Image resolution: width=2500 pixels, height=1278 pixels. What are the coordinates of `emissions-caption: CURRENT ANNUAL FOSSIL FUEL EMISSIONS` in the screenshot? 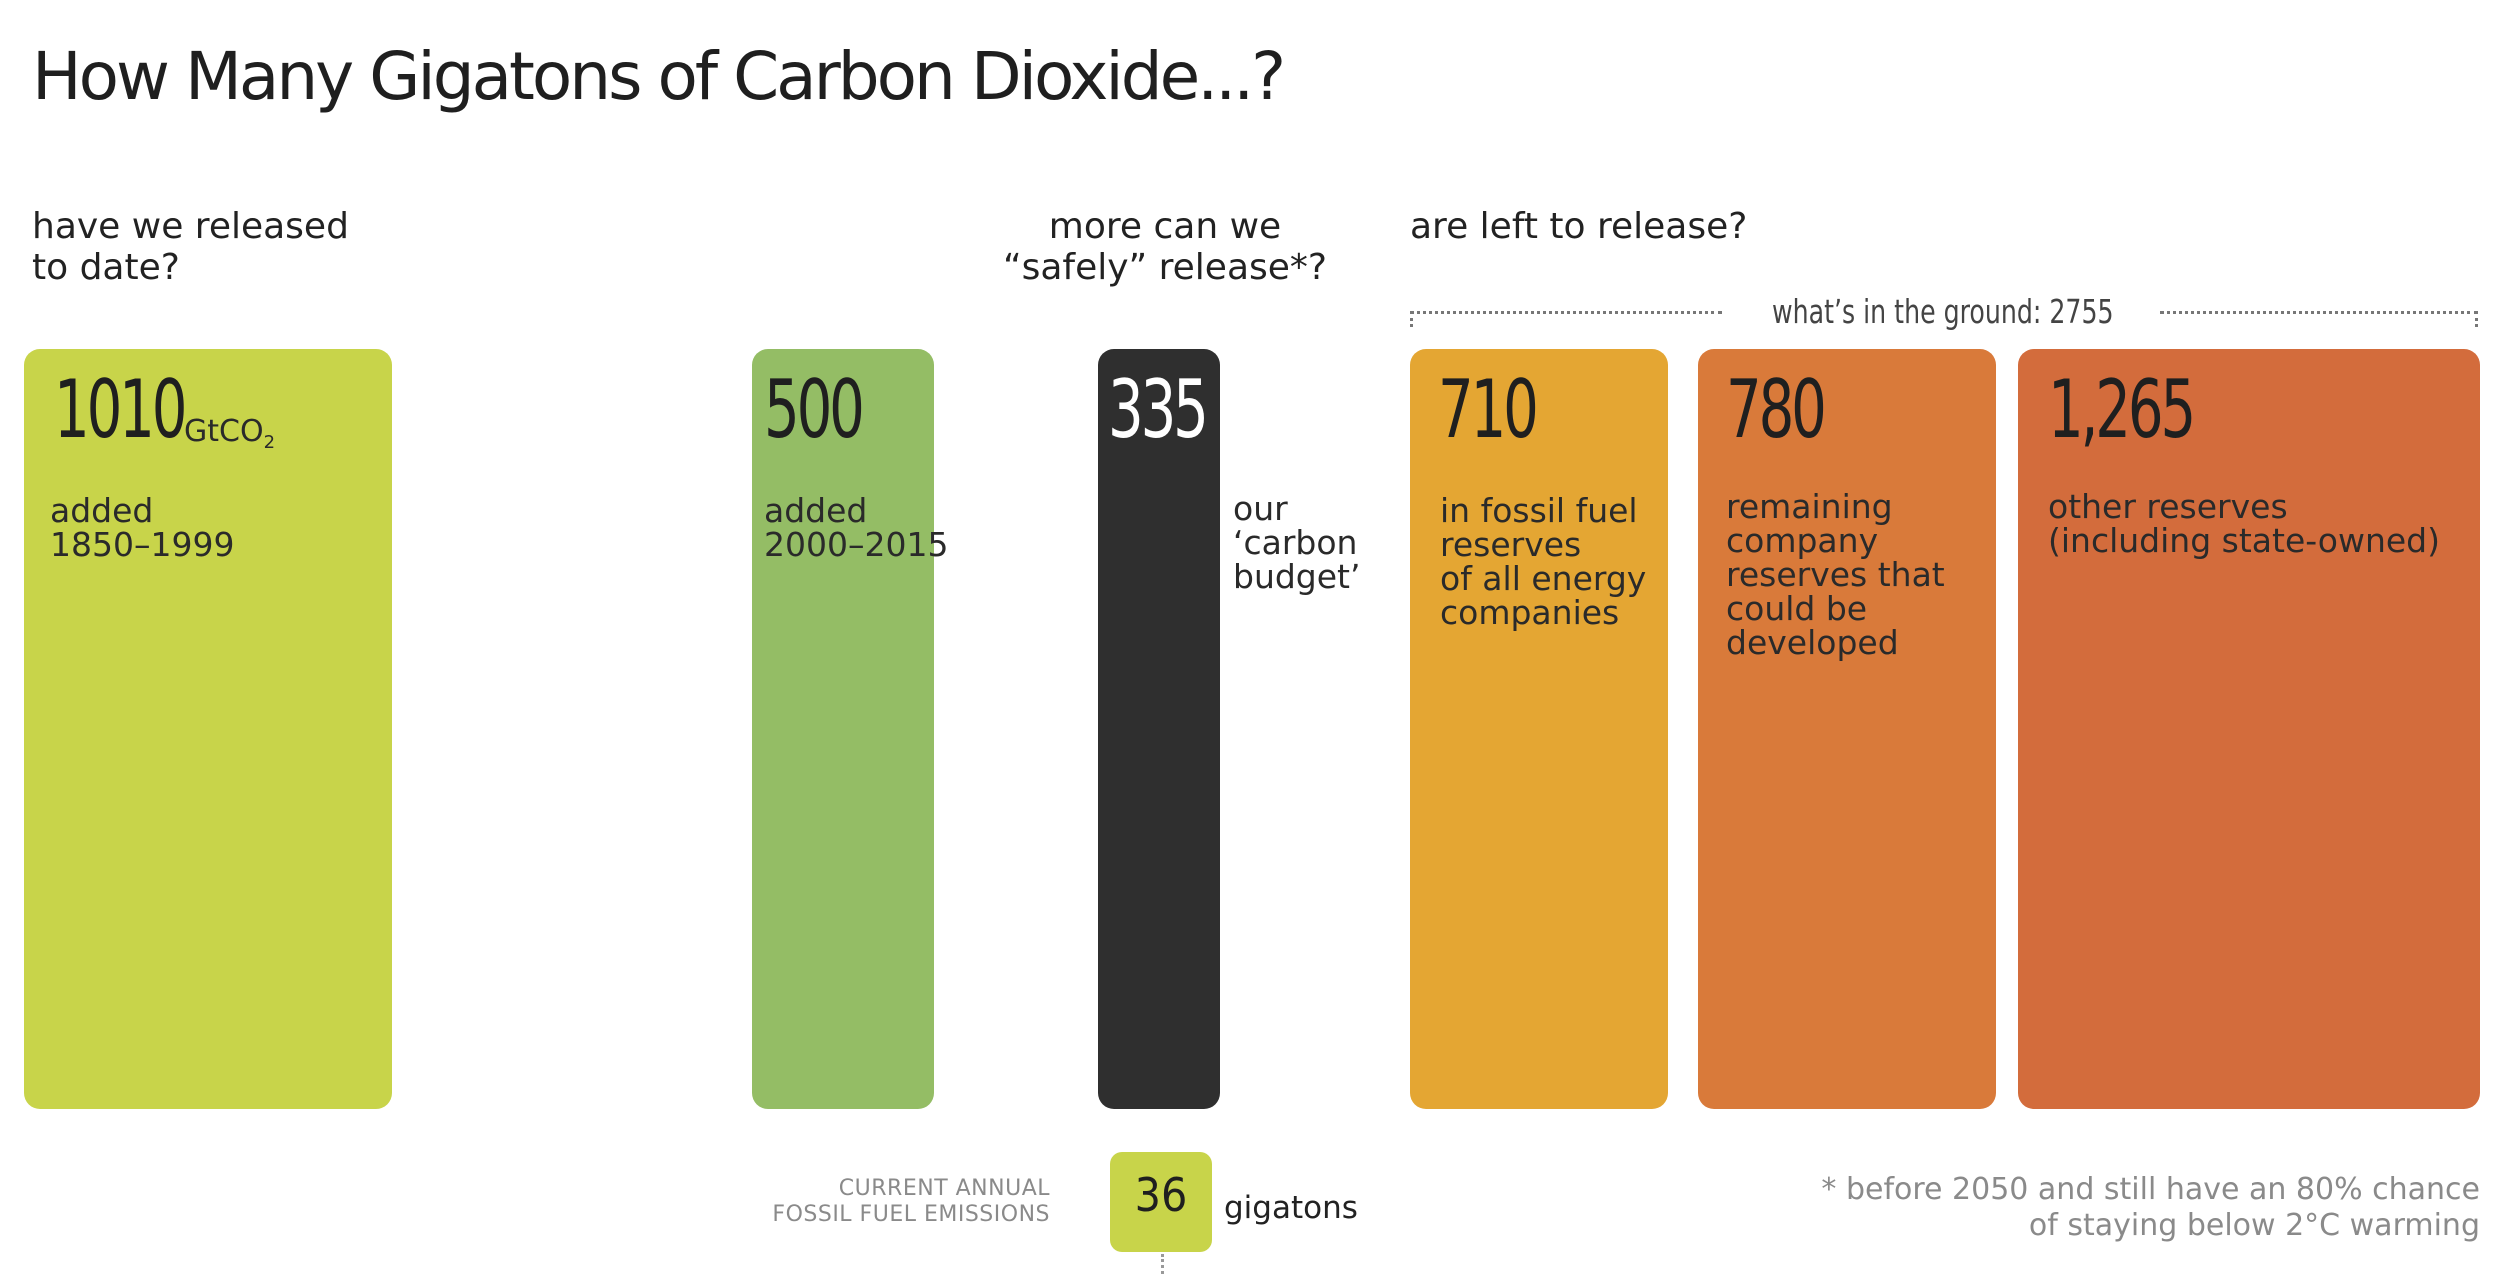 It's located at (911, 1202).